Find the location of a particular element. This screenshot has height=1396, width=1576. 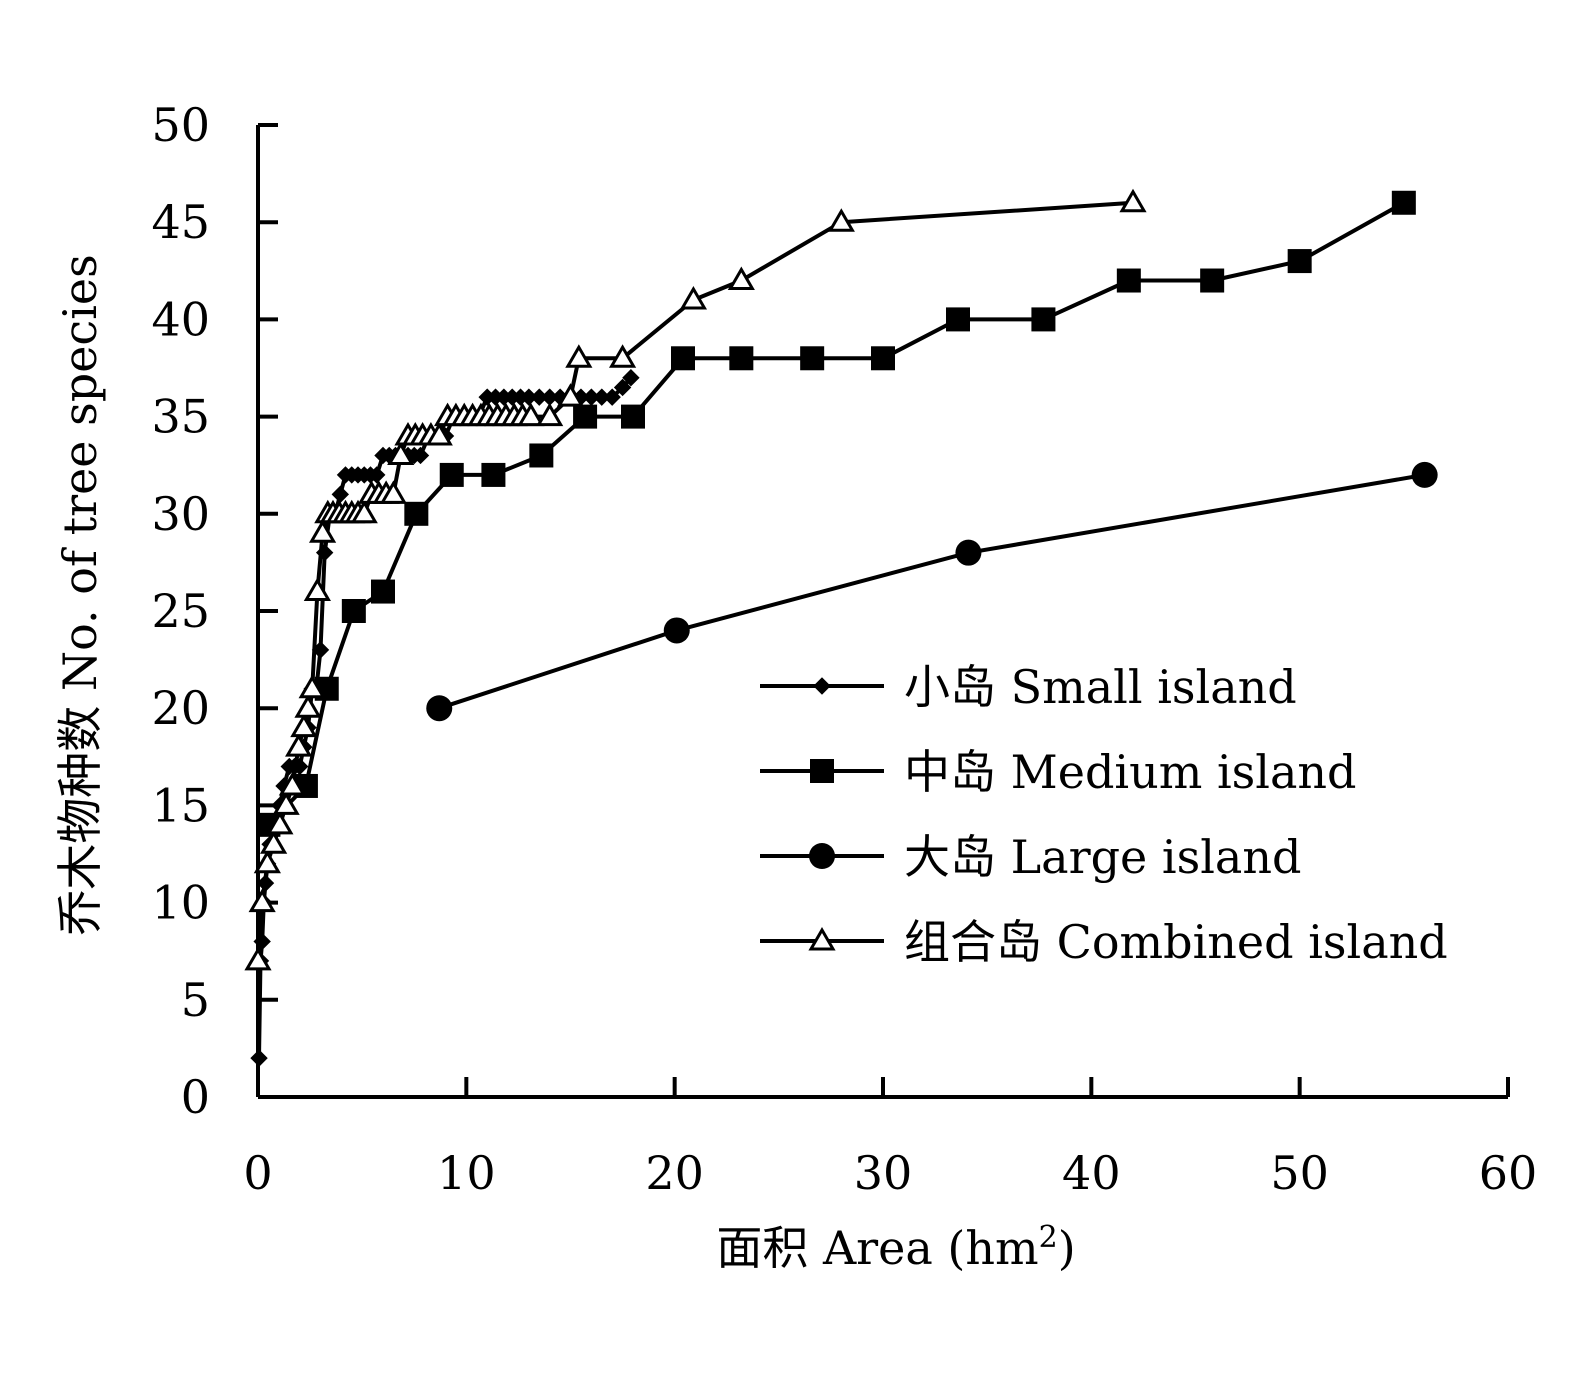

y-tick-label: 25 is located at coordinates (180, 611).